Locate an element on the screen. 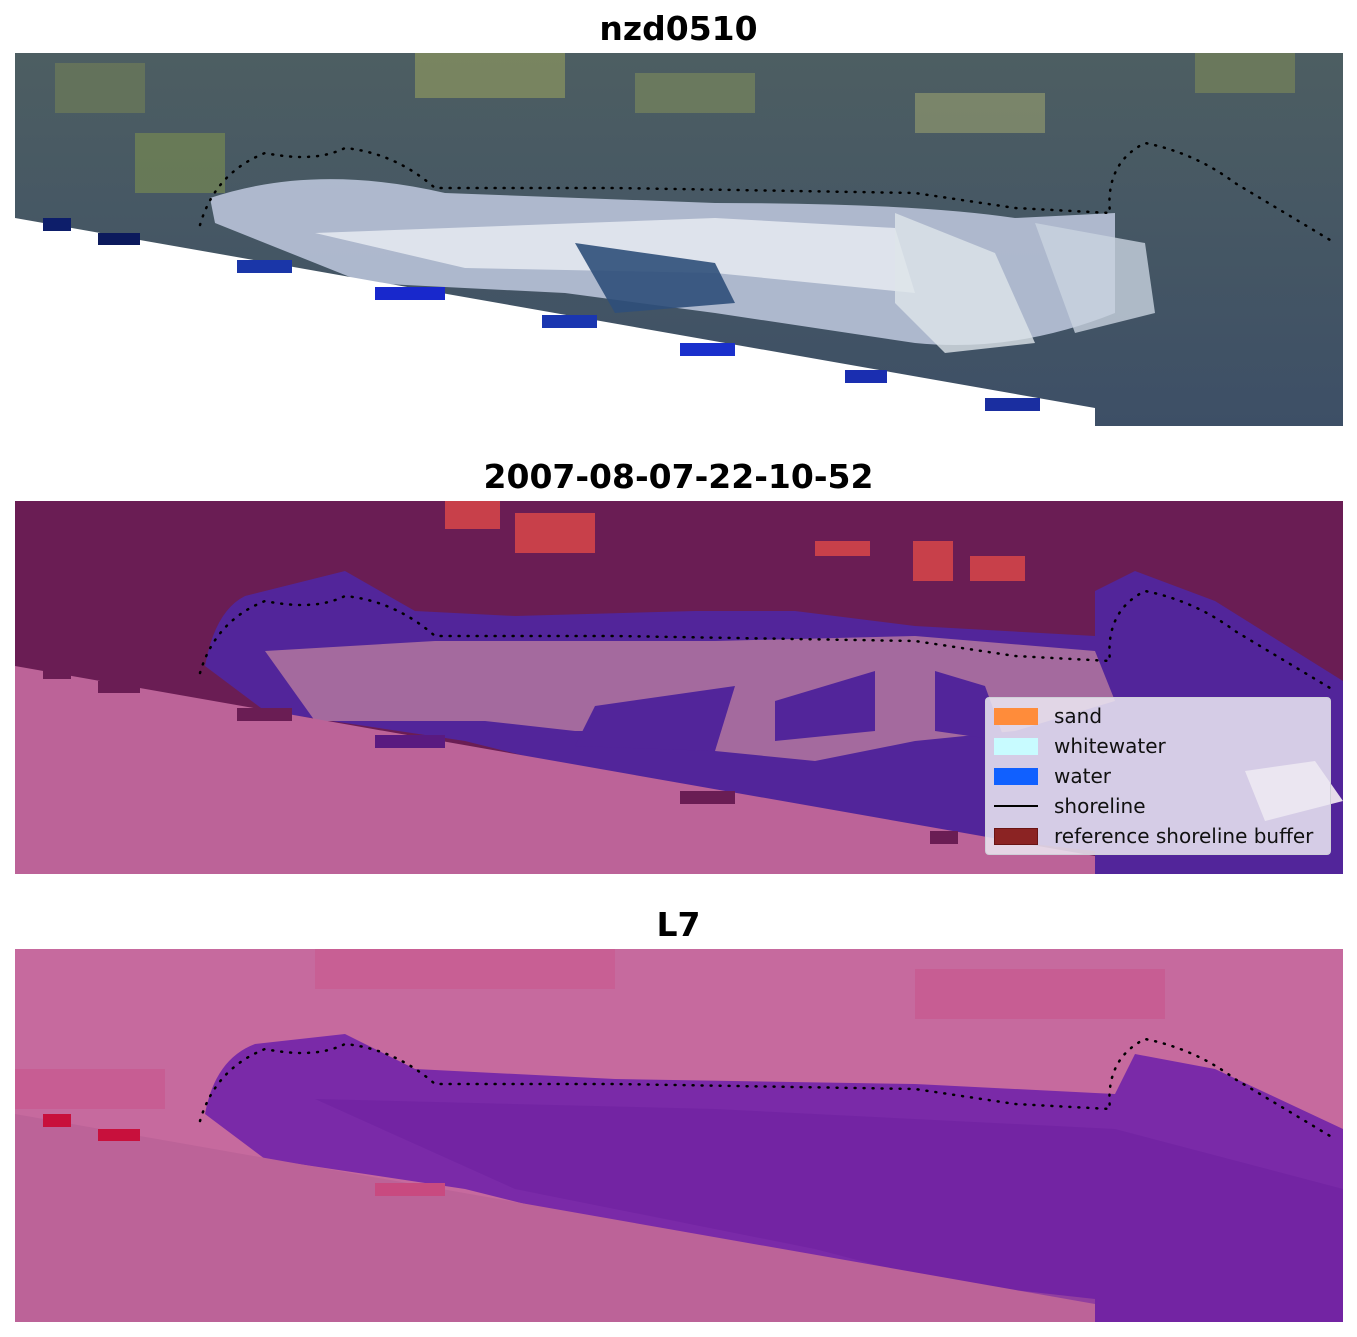  panel-title-classified: 2007-08-07-22-10-52 is located at coordinates (678, 476).